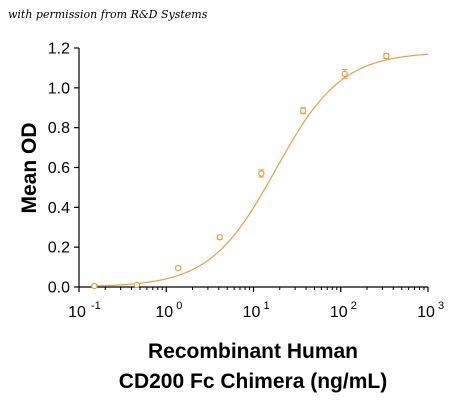 This screenshot has height=415, width=450. Describe the element at coordinates (59, 208) in the screenshot. I see `y-tick-label: 0.4` at that location.